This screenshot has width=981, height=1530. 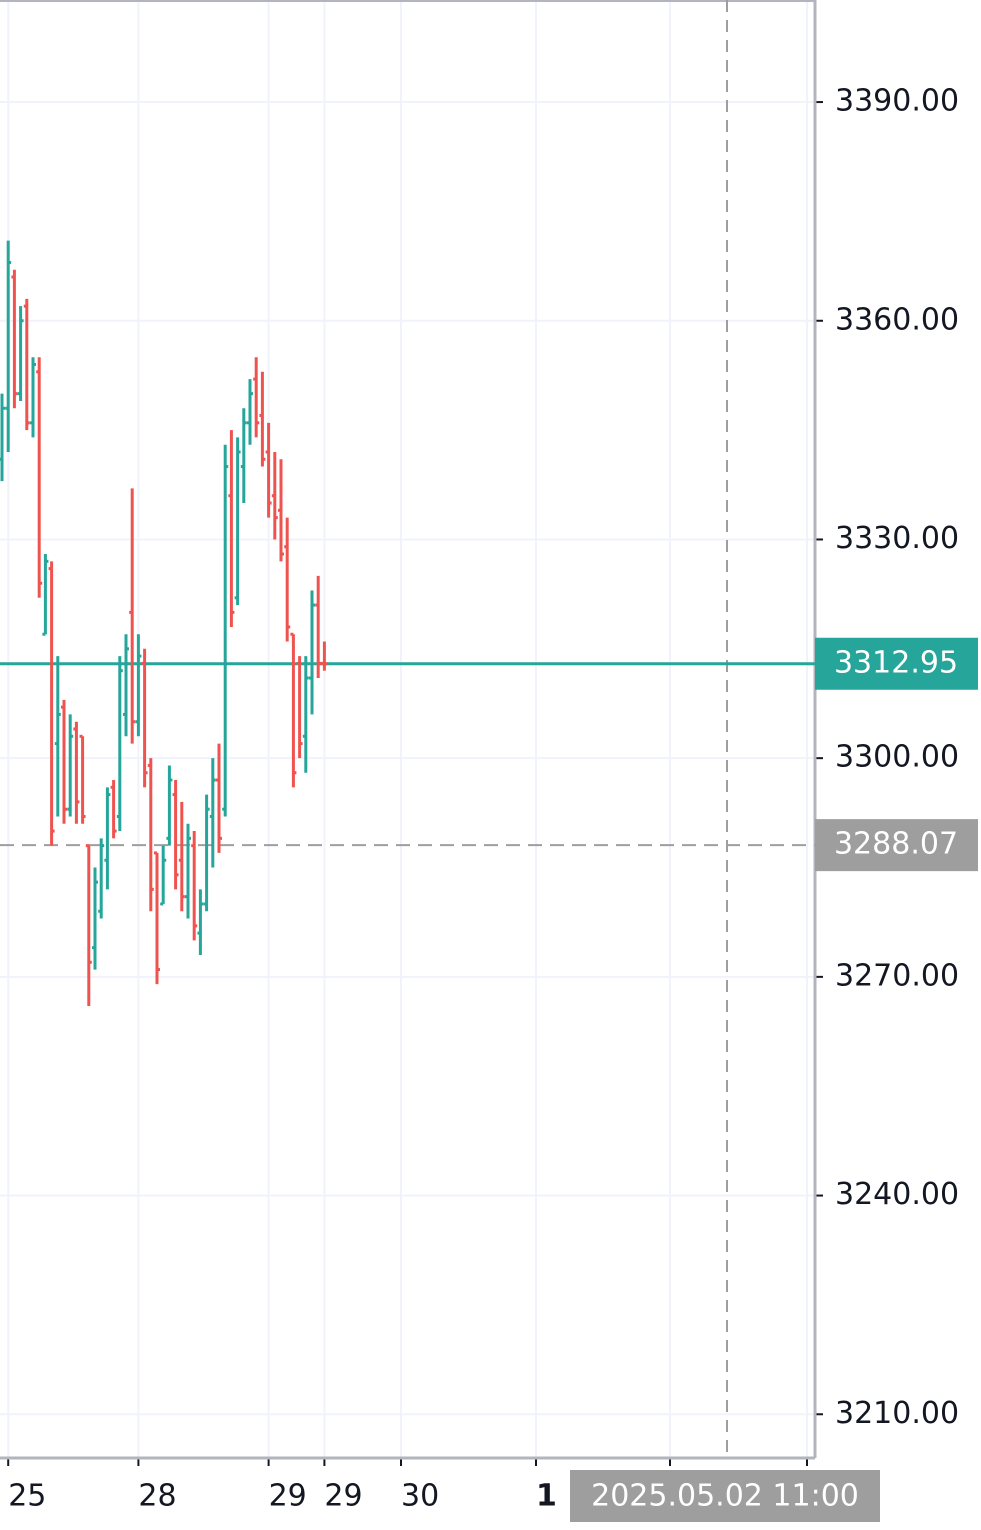 I want to click on x-tick-label: 30, so click(x=420, y=1496).